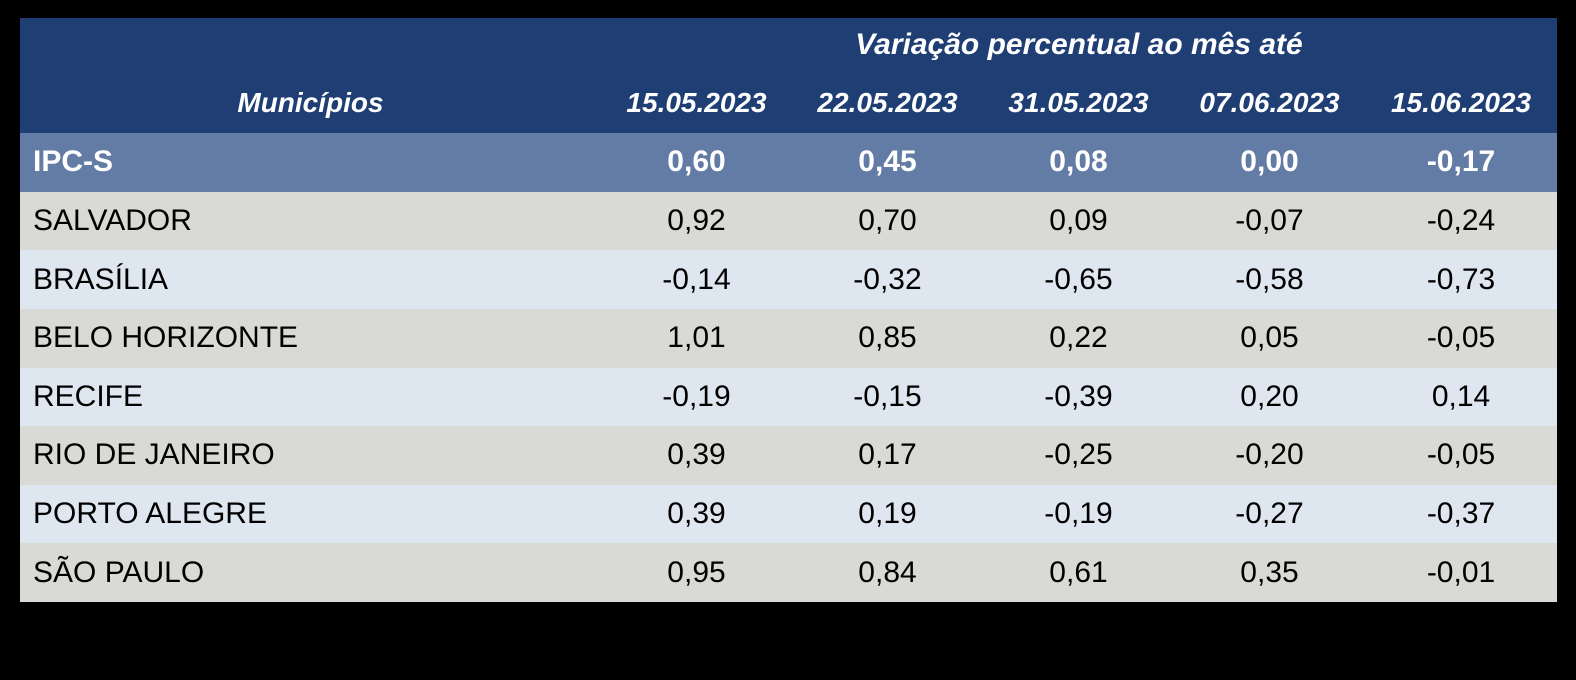 The image size is (1576, 680). What do you see at coordinates (1269, 279) in the screenshot?
I see `cell-value: -0,58` at bounding box center [1269, 279].